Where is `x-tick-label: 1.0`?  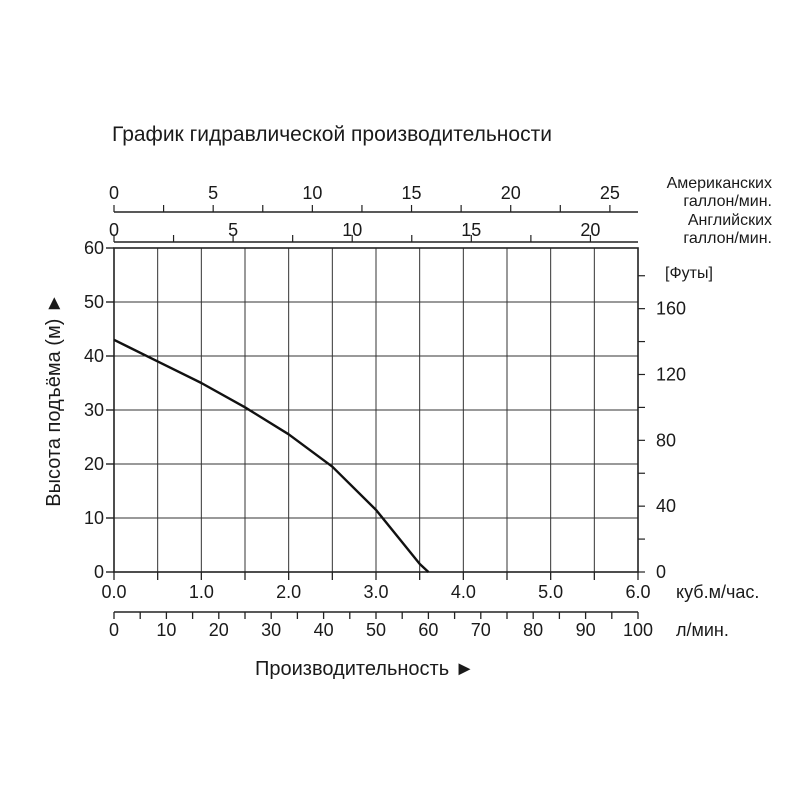
x-tick-label: 1.0 is located at coordinates (201, 592).